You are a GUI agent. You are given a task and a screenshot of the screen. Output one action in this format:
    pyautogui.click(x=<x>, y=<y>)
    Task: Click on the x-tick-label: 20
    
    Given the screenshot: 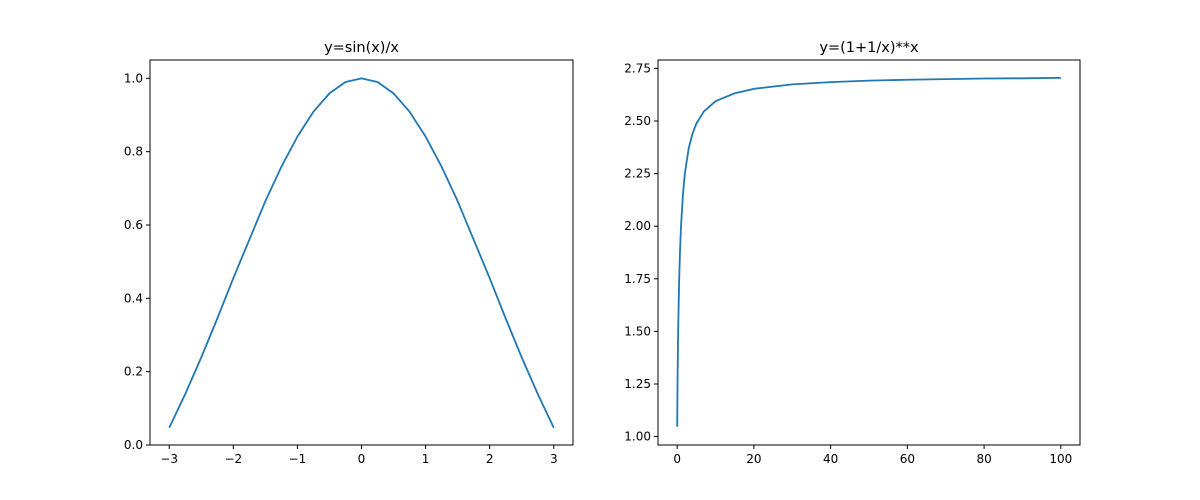 What is the action you would take?
    pyautogui.click(x=753, y=459)
    